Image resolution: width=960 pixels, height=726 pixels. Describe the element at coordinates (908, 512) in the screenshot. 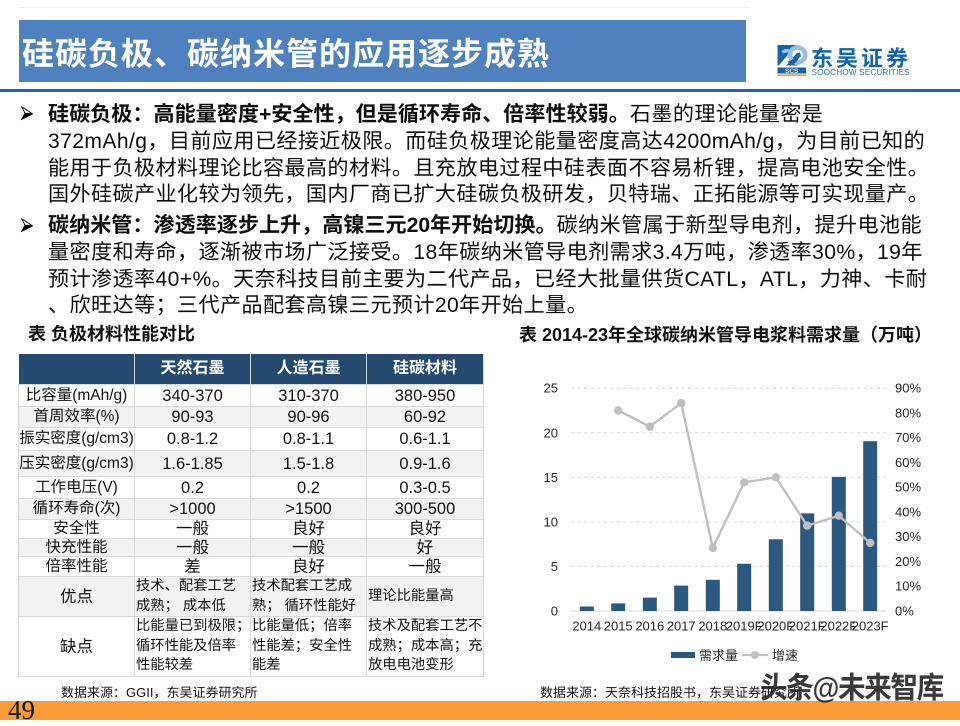

I see `svg-text: 40%` at that location.